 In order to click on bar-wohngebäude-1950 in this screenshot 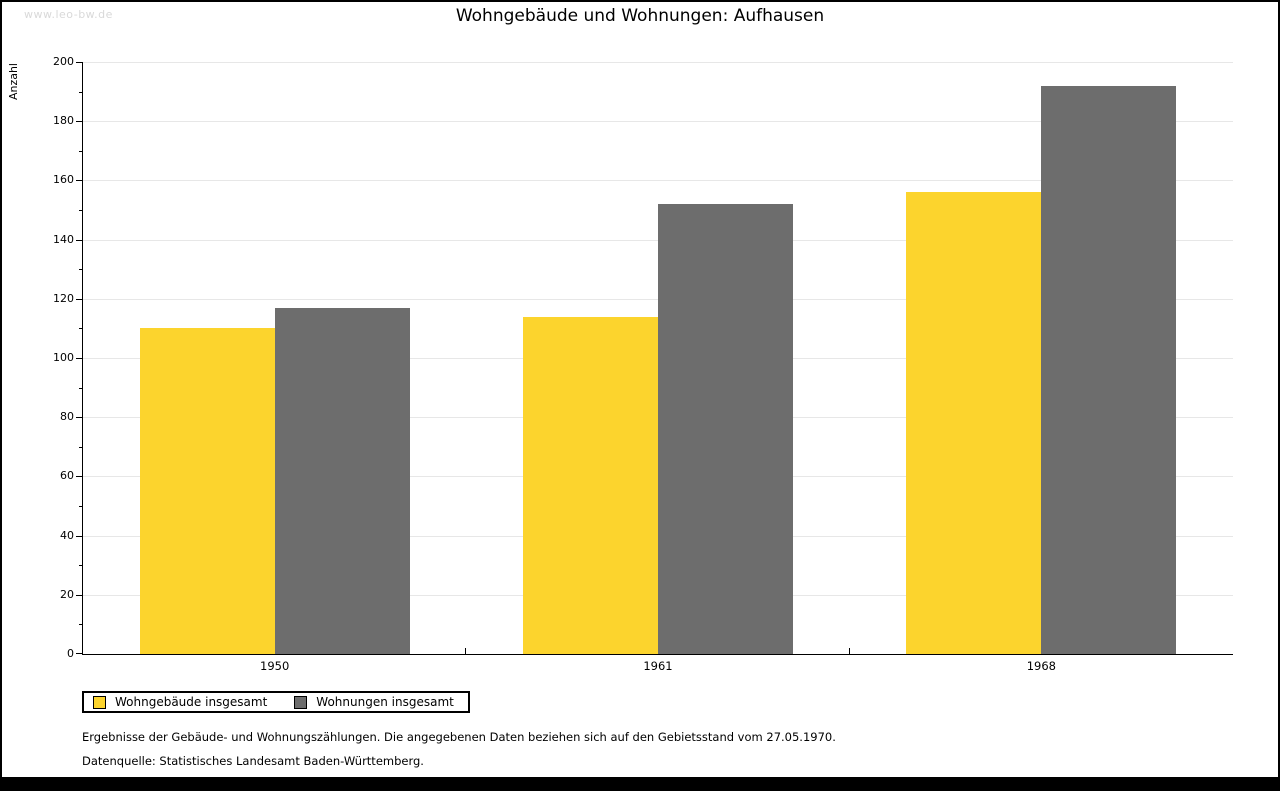, I will do `click(207, 491)`.